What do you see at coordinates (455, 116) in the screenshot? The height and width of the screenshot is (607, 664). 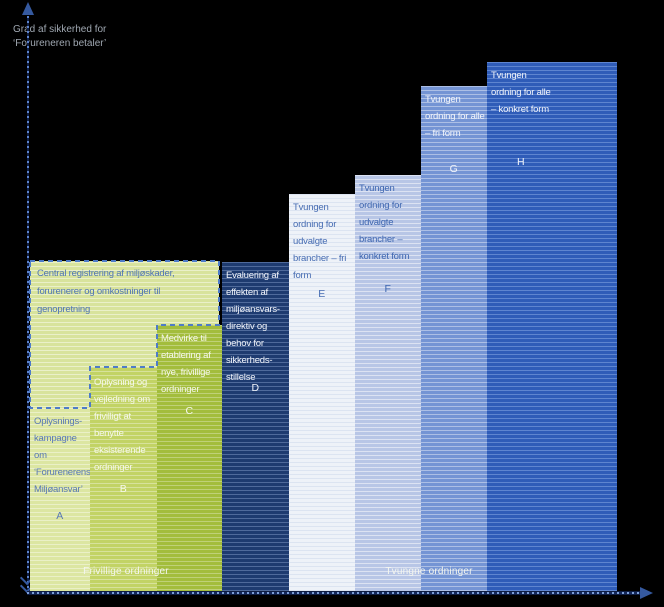 I see `bar-g-label: Tvungen ordning for alle – fri form` at bounding box center [455, 116].